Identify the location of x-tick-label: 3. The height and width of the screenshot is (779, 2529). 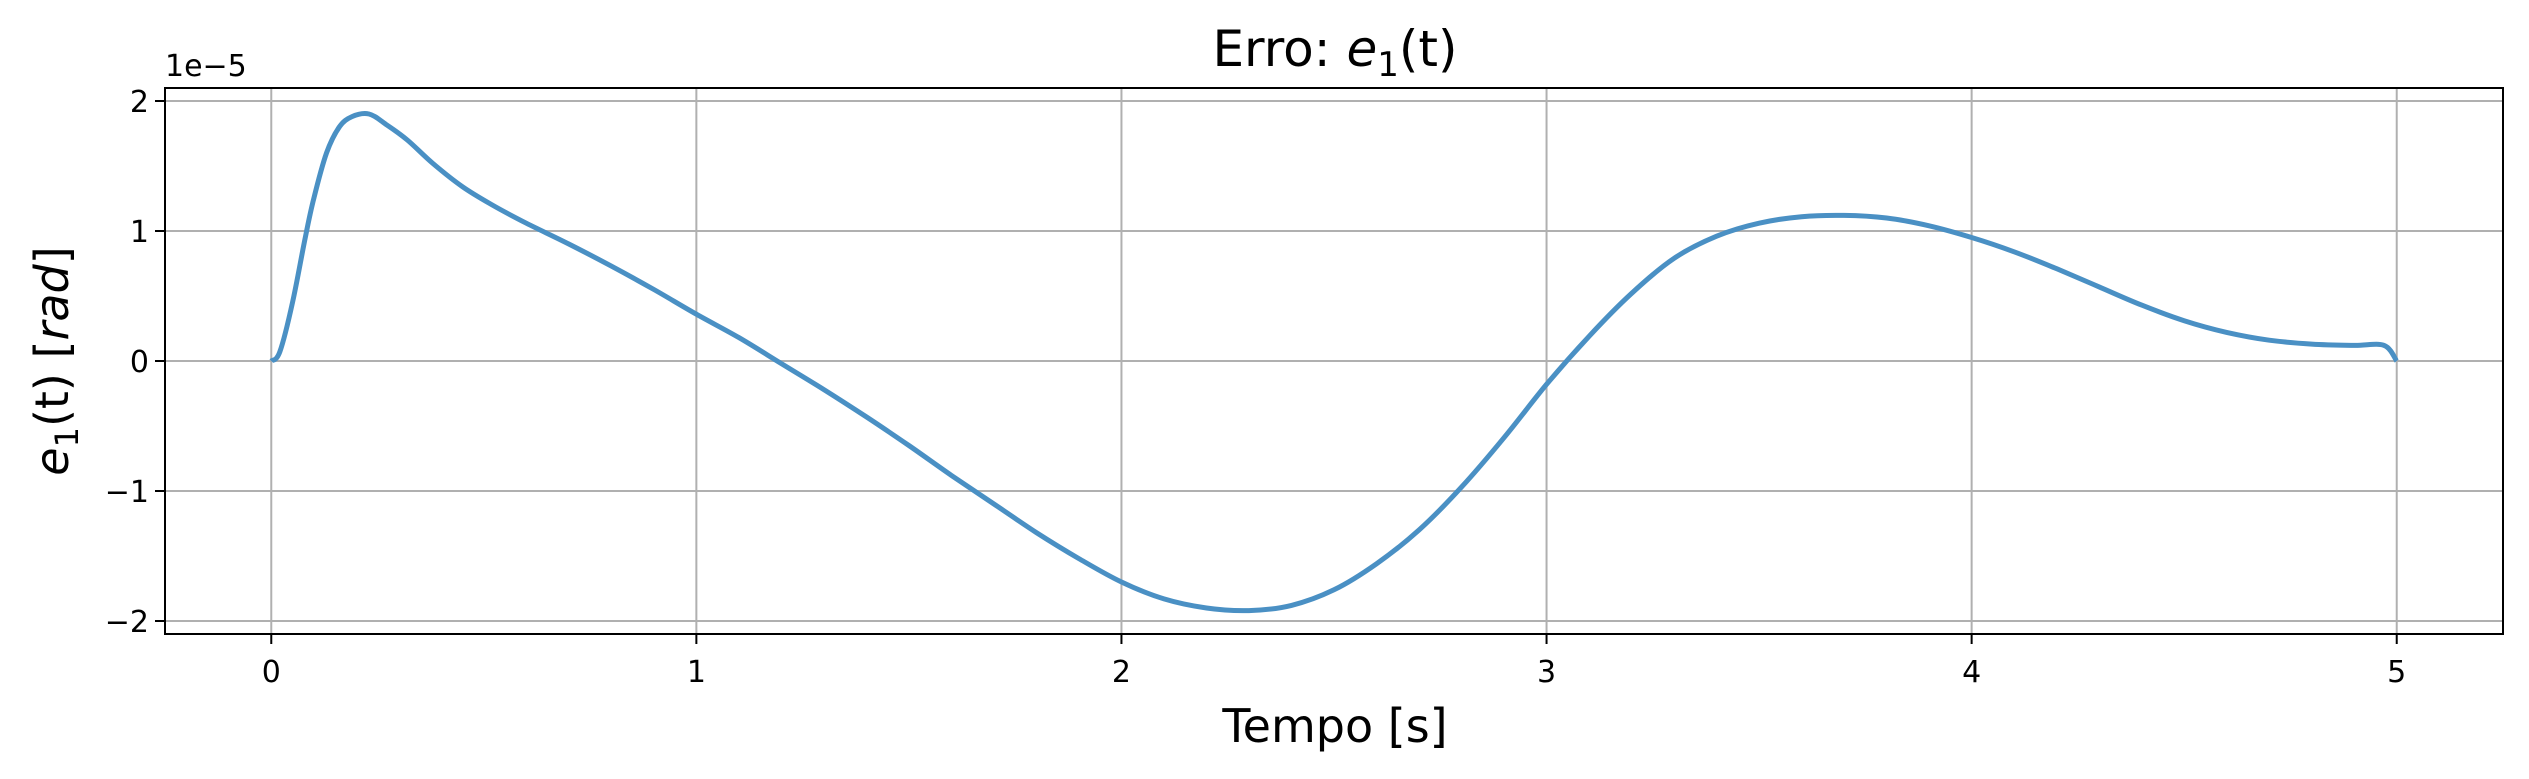
(1546, 672).